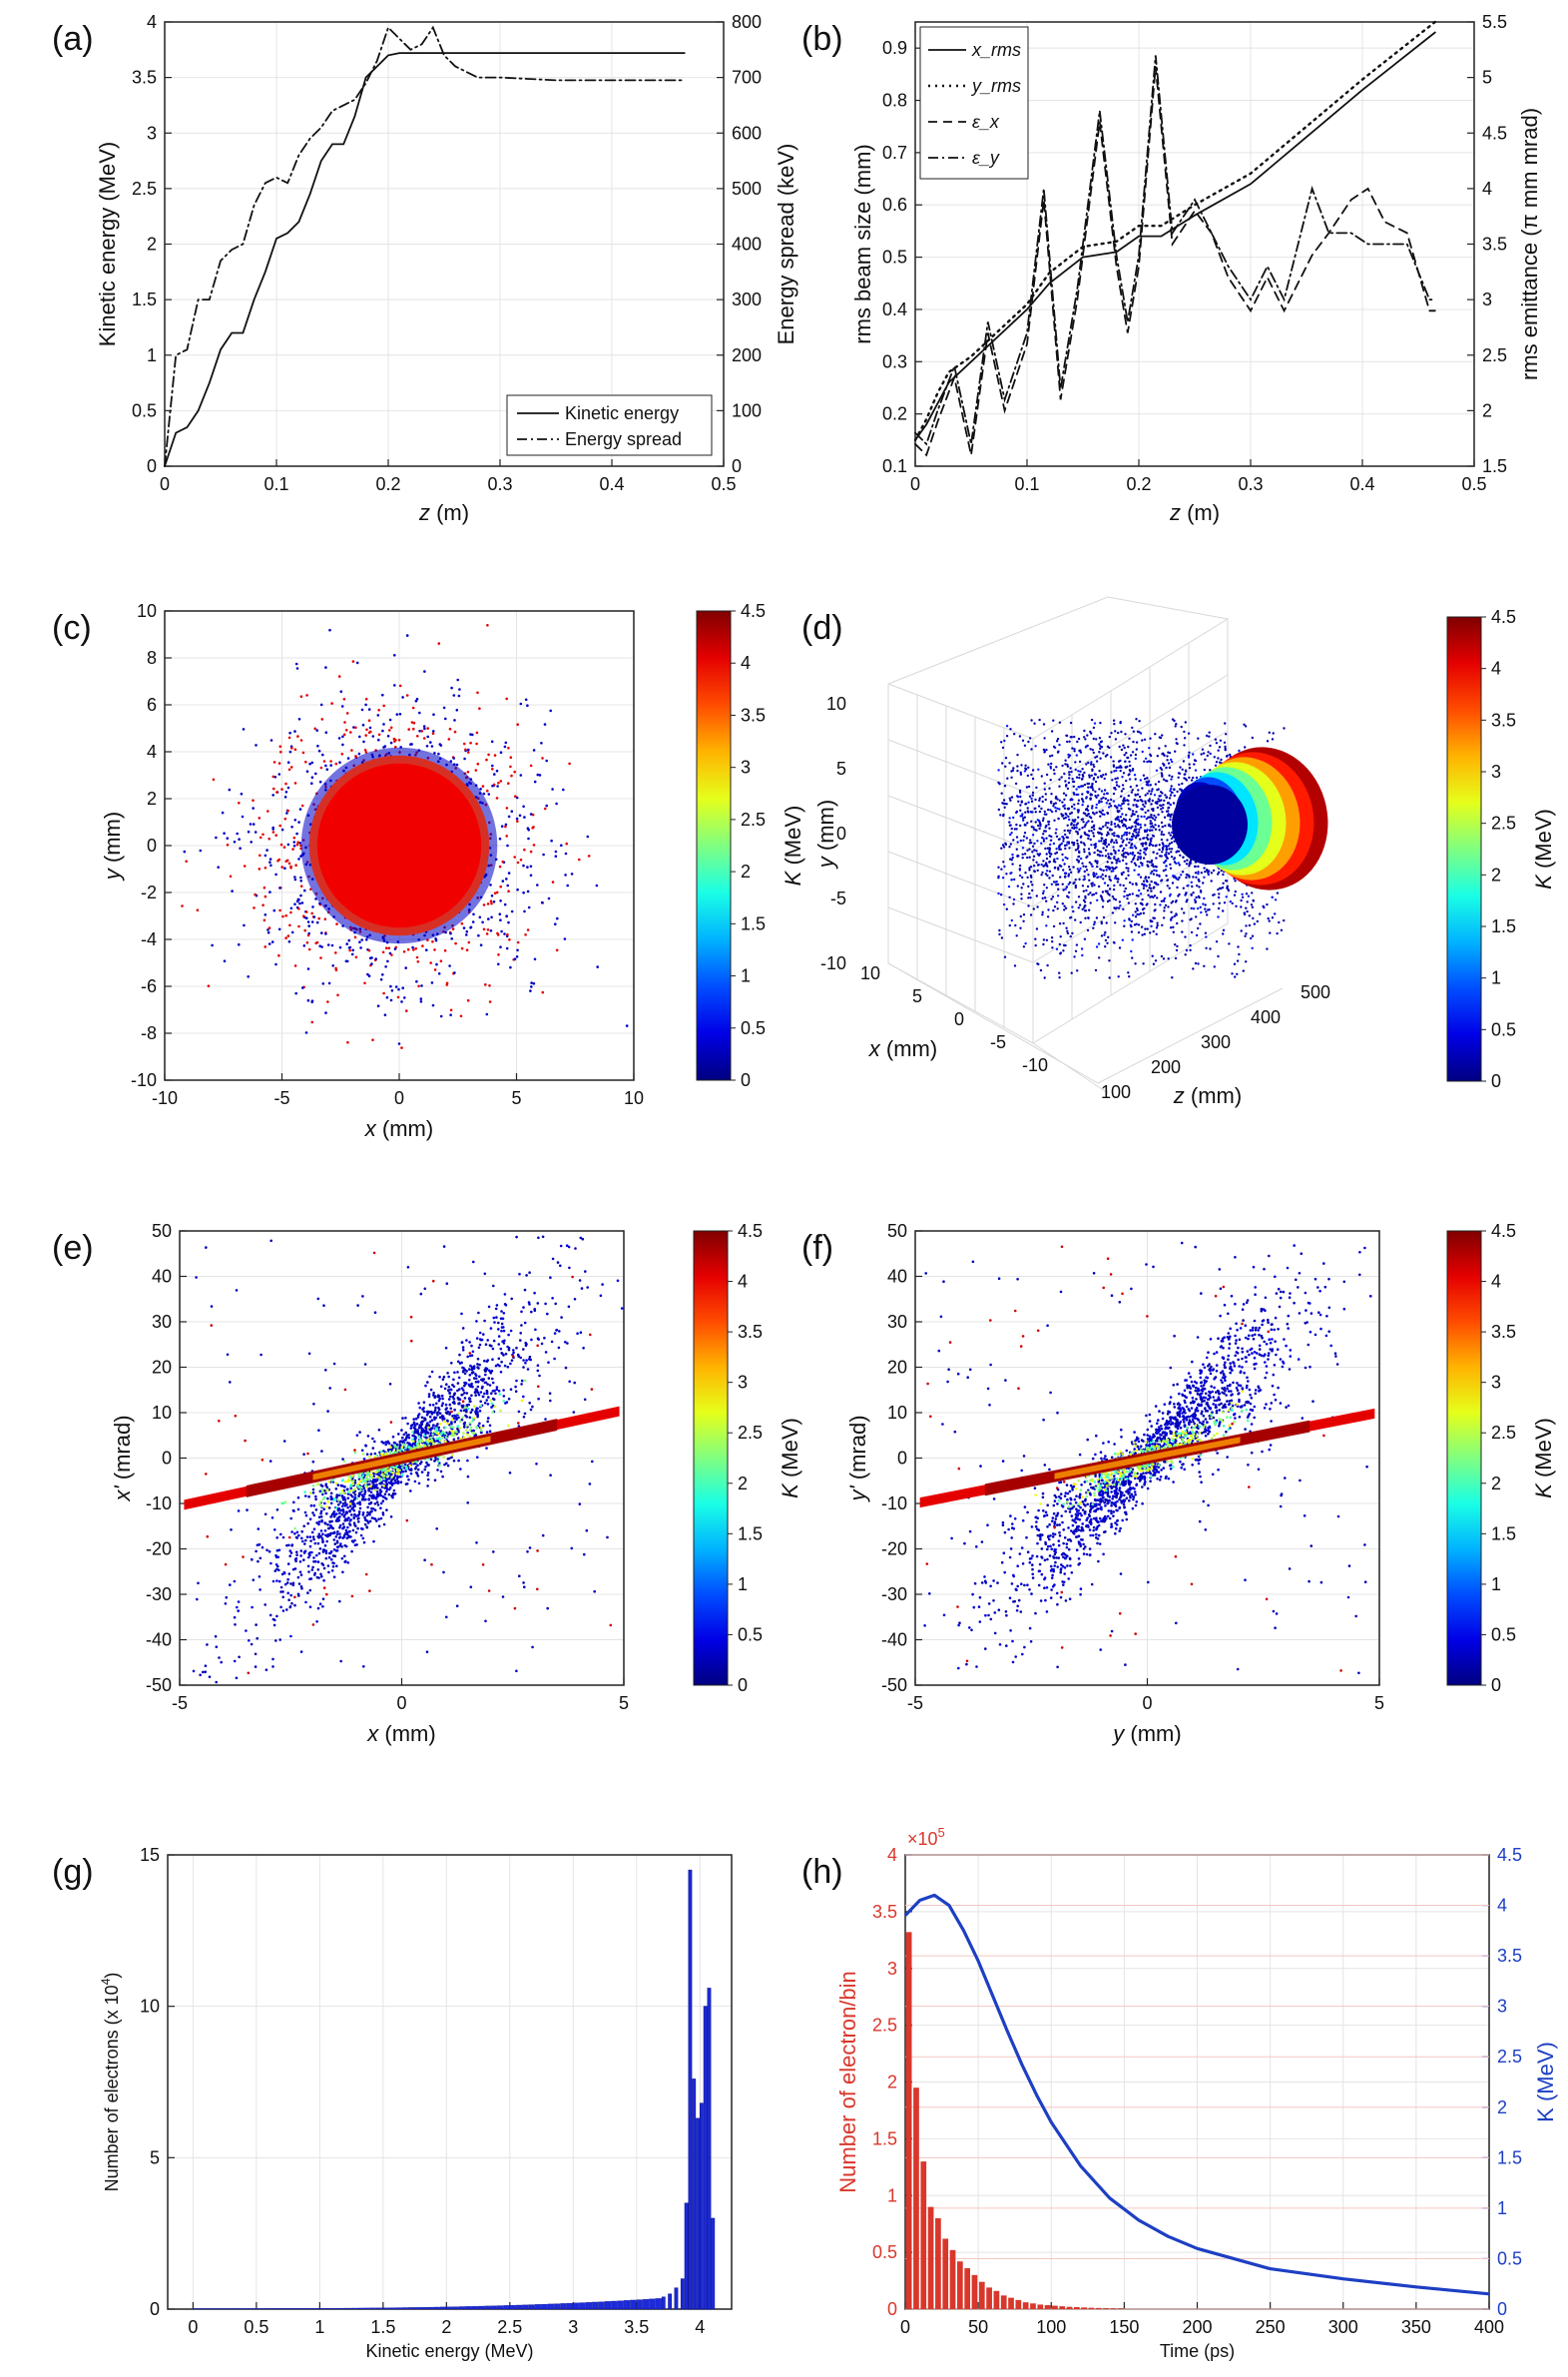 Image resolution: width=1568 pixels, height=2377 pixels. I want to click on x-axis-var: z, so click(424, 512).